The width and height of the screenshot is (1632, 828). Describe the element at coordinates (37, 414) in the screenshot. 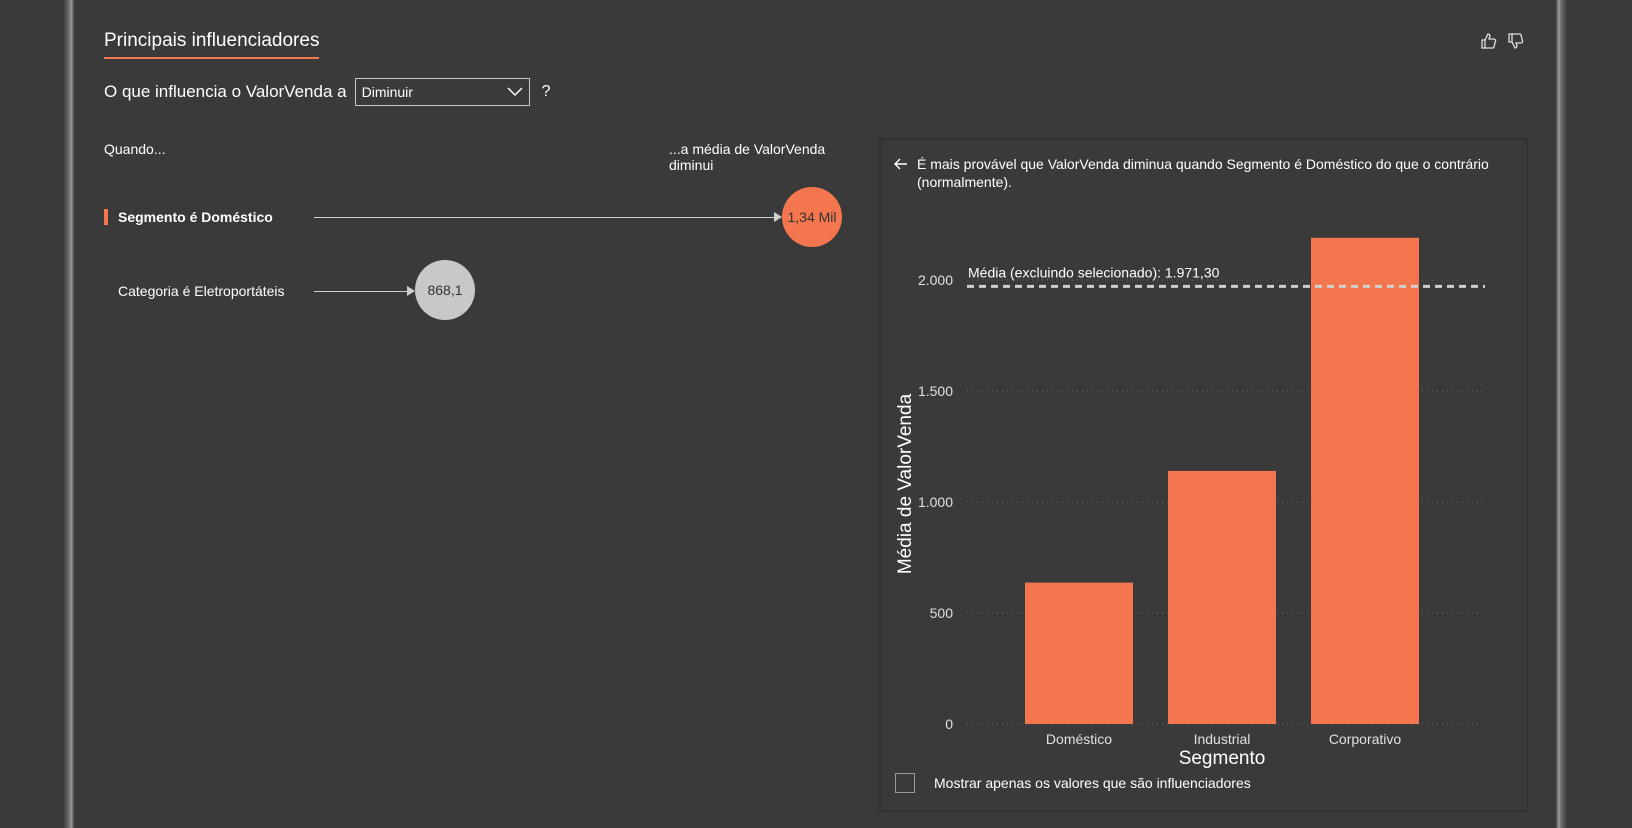

I see `canvas-left-edge` at that location.